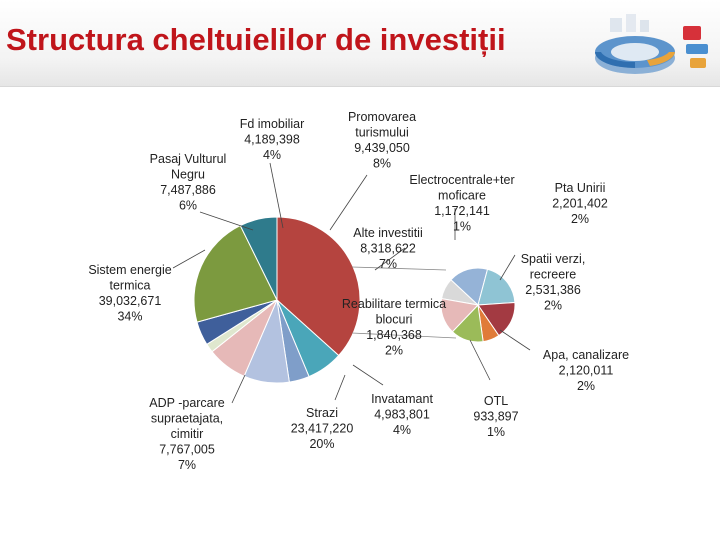  I want to click on page-title: Structura cheltuielilor de investiții, so click(256, 39).